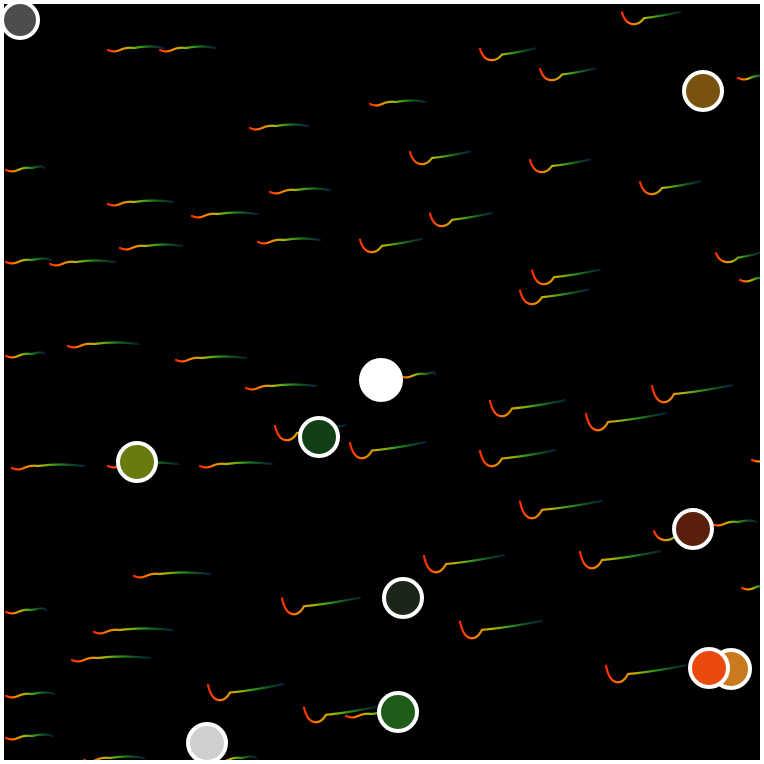 The image size is (764, 764). I want to click on marker-forest-green, so click(398, 712).